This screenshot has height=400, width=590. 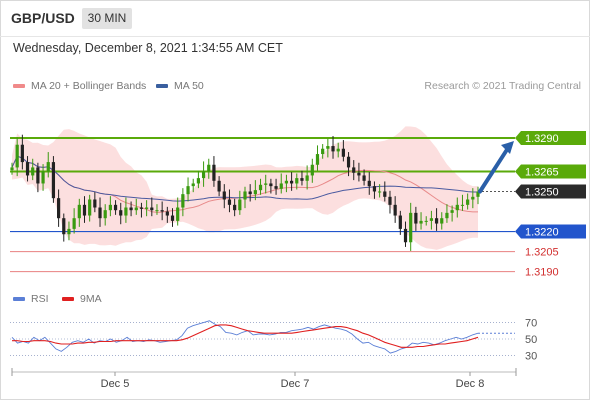 I want to click on price-tag-1.3290: 1.3290, so click(x=550, y=138).